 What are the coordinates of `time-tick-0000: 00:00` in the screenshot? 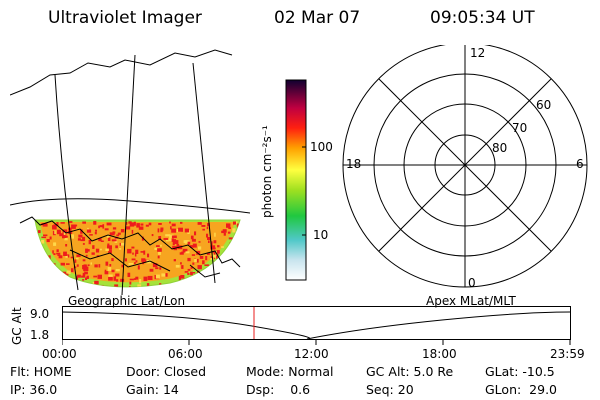 It's located at (59, 354).